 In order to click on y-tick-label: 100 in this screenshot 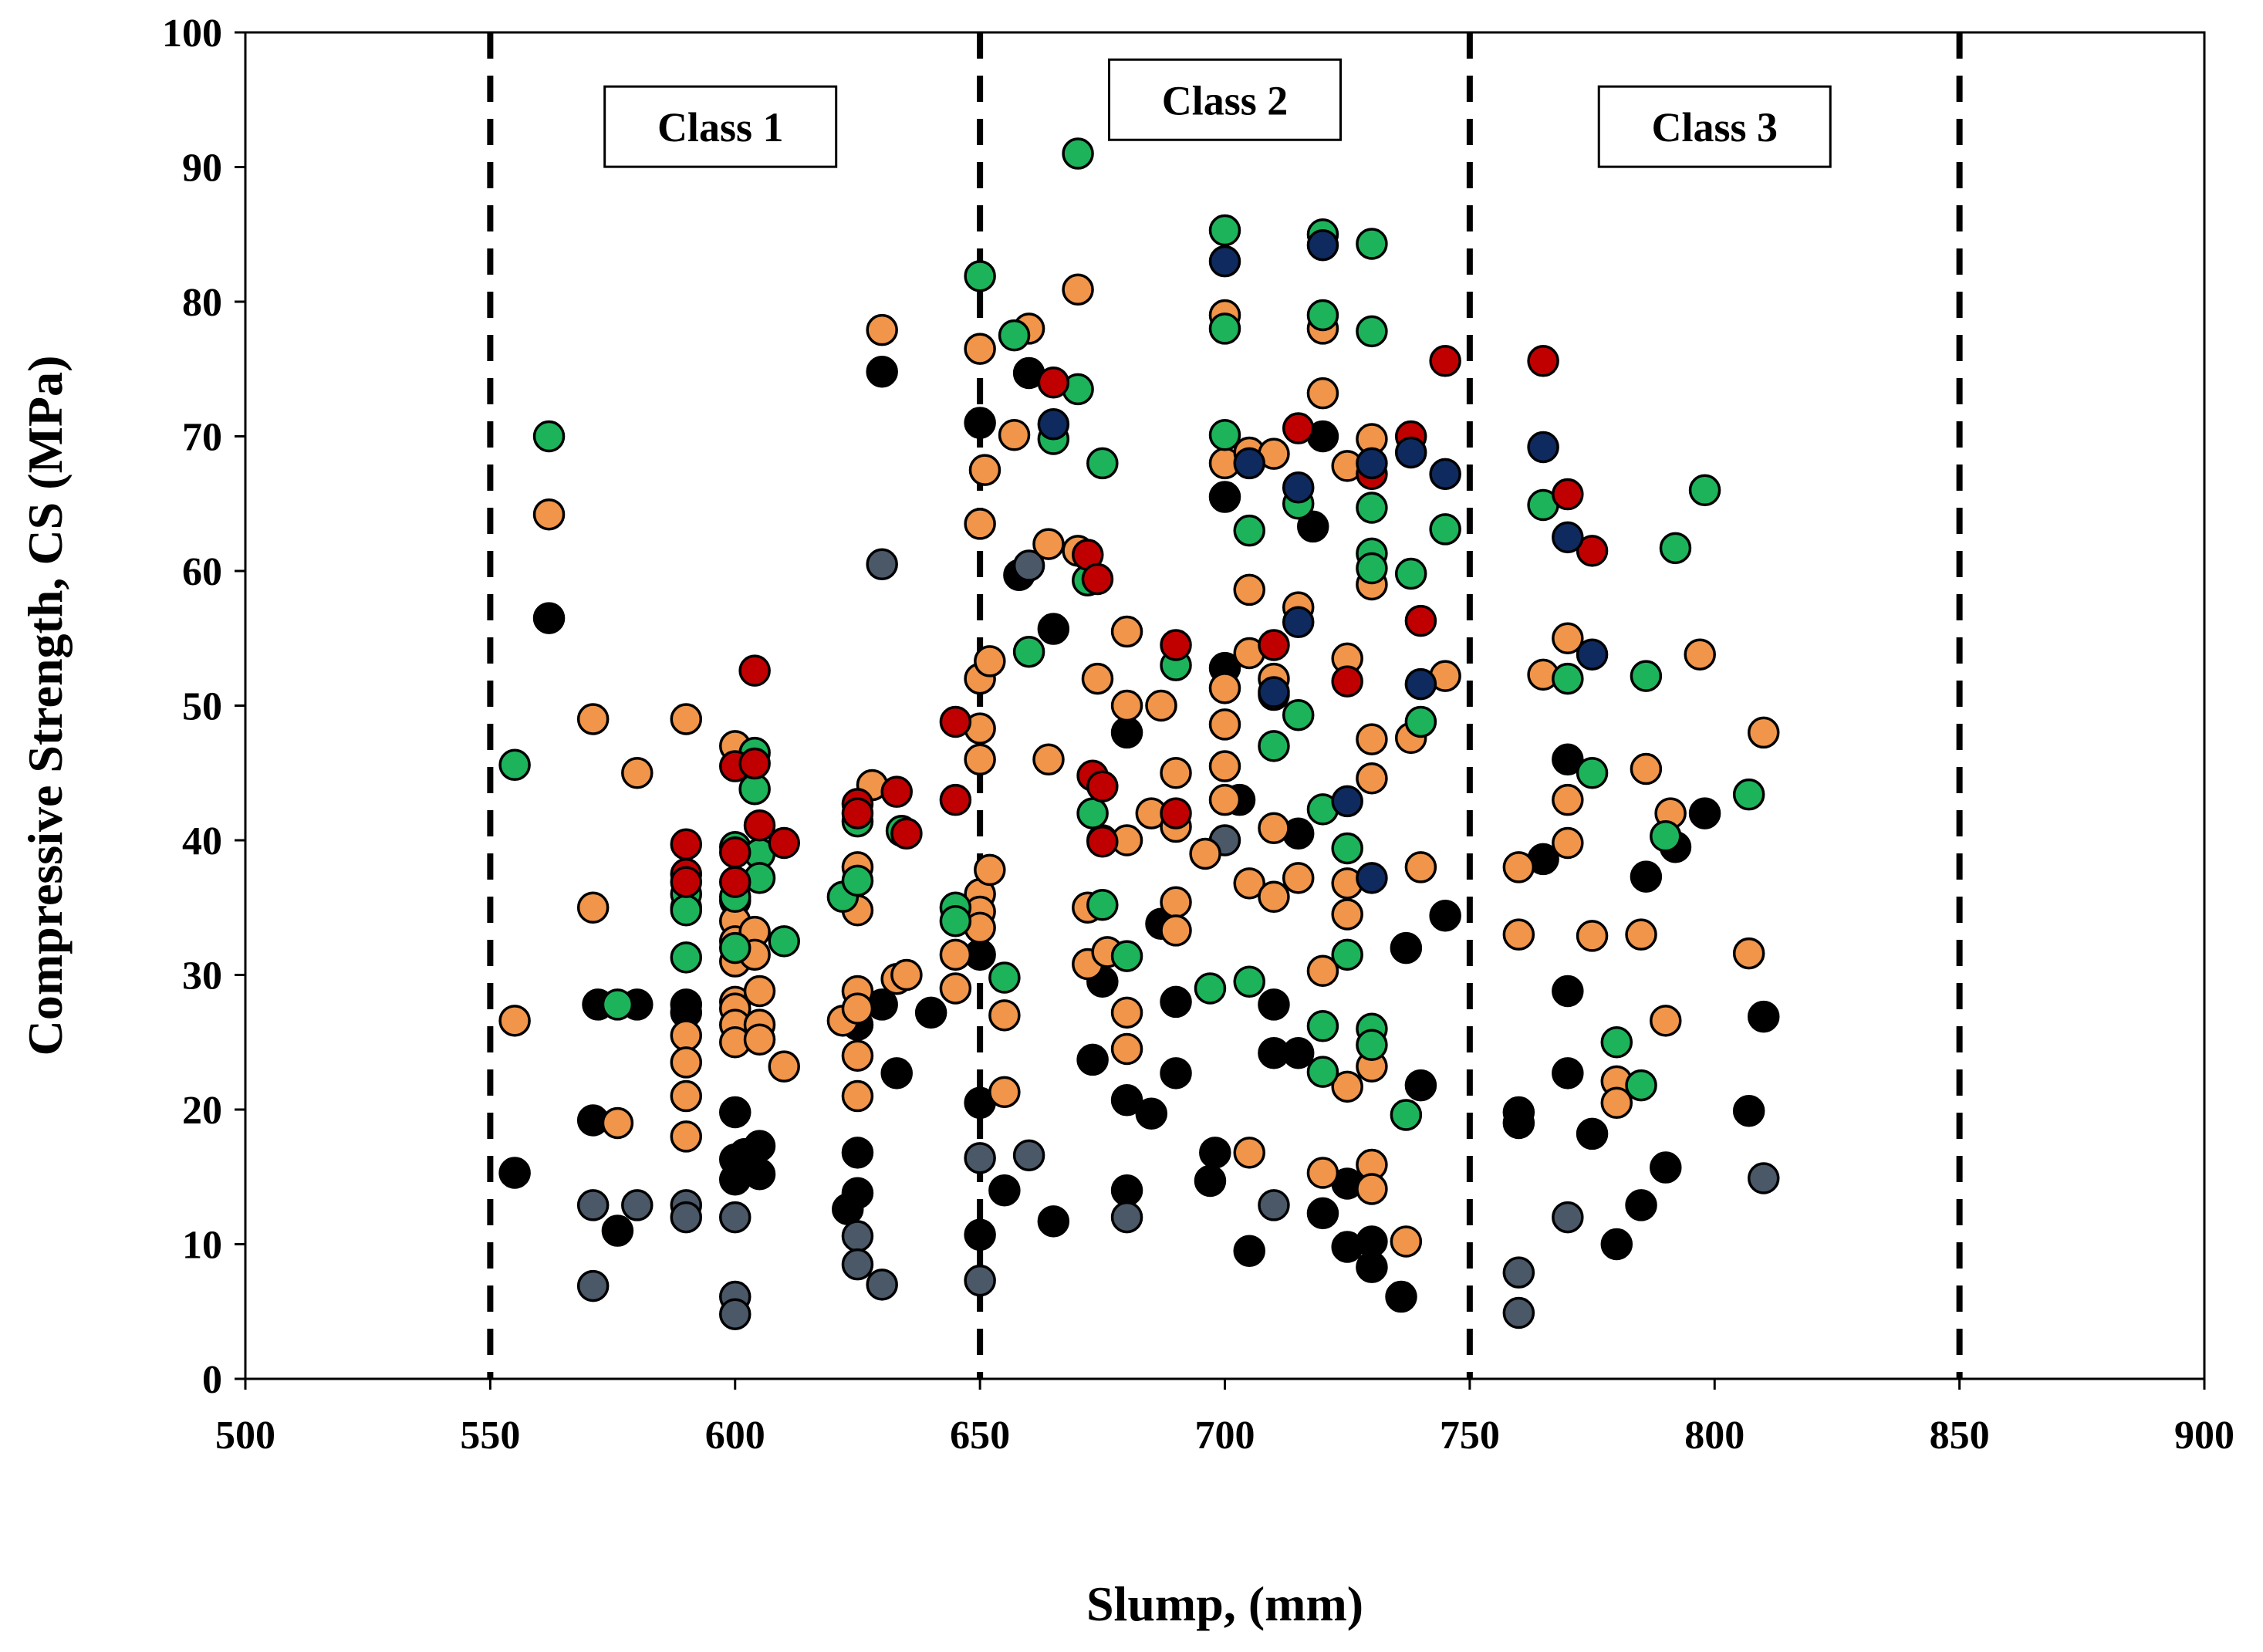, I will do `click(192, 34)`.